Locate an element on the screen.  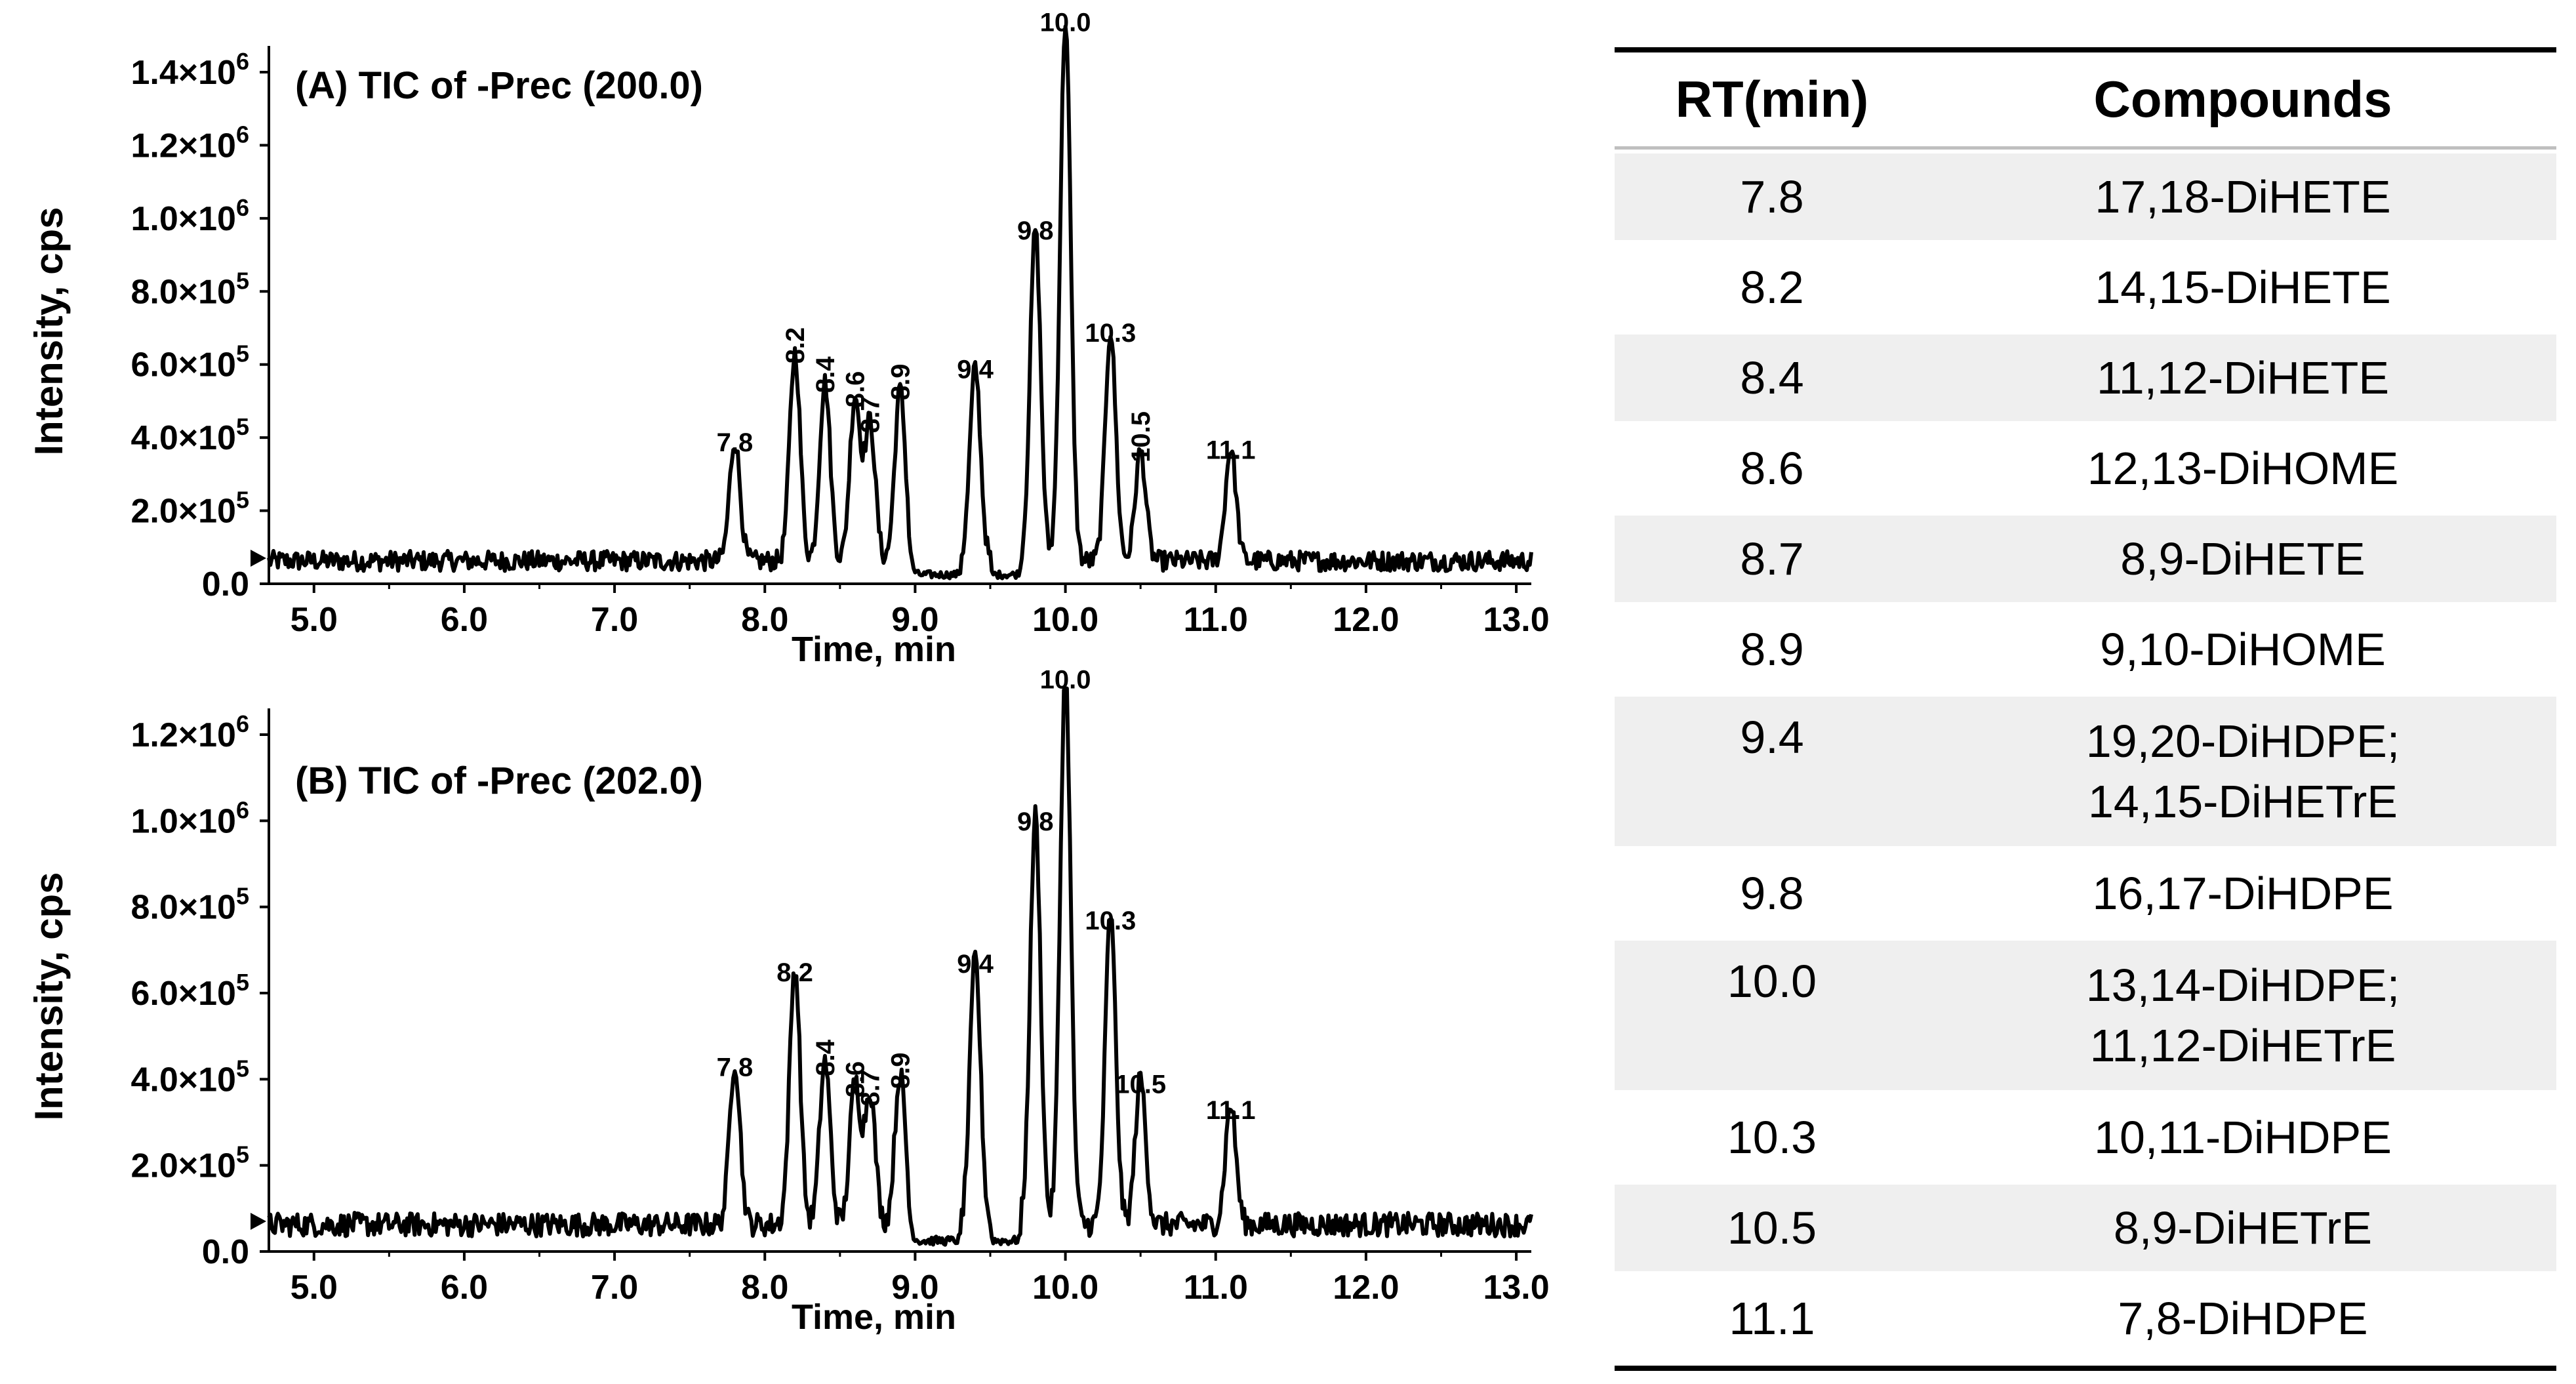
row-compound: 14,15-DiHETE is located at coordinates (2243, 287).